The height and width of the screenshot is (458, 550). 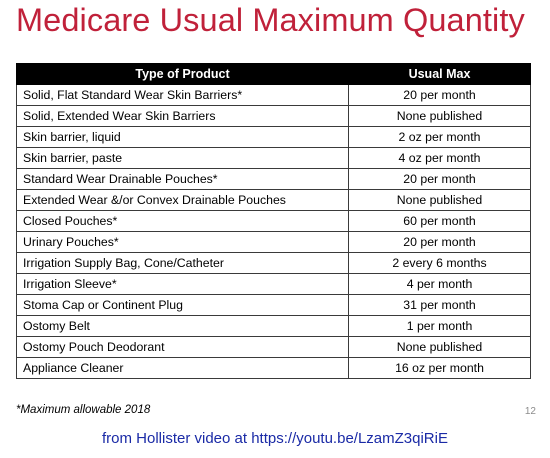 I want to click on product-type-cell: Ostomy Pouch Deodorant, so click(x=182, y=347).